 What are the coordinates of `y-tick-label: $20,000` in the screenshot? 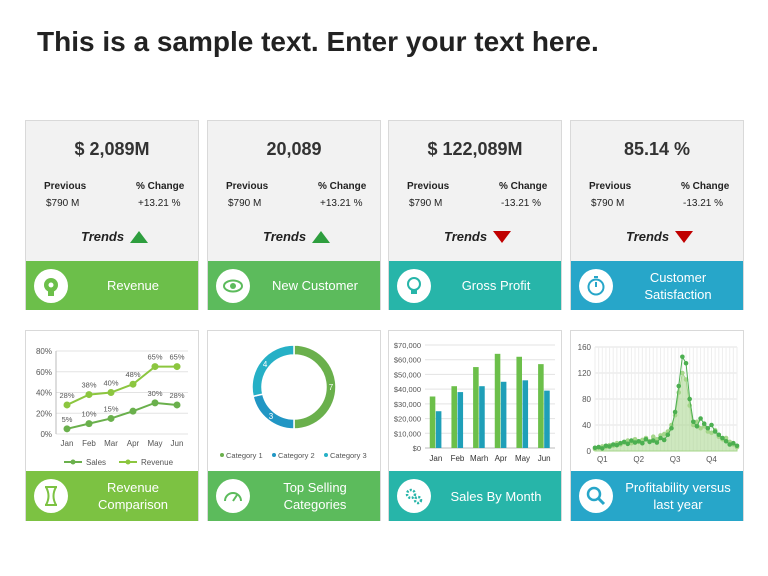 It's located at (407, 419).